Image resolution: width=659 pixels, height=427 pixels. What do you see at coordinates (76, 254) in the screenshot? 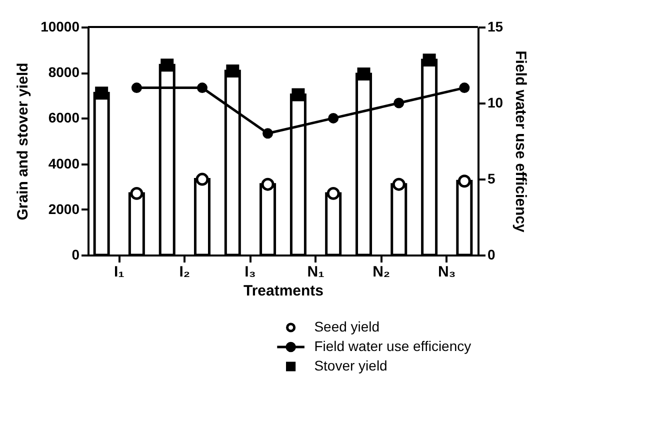
I see `y-tick-label: 0` at bounding box center [76, 254].